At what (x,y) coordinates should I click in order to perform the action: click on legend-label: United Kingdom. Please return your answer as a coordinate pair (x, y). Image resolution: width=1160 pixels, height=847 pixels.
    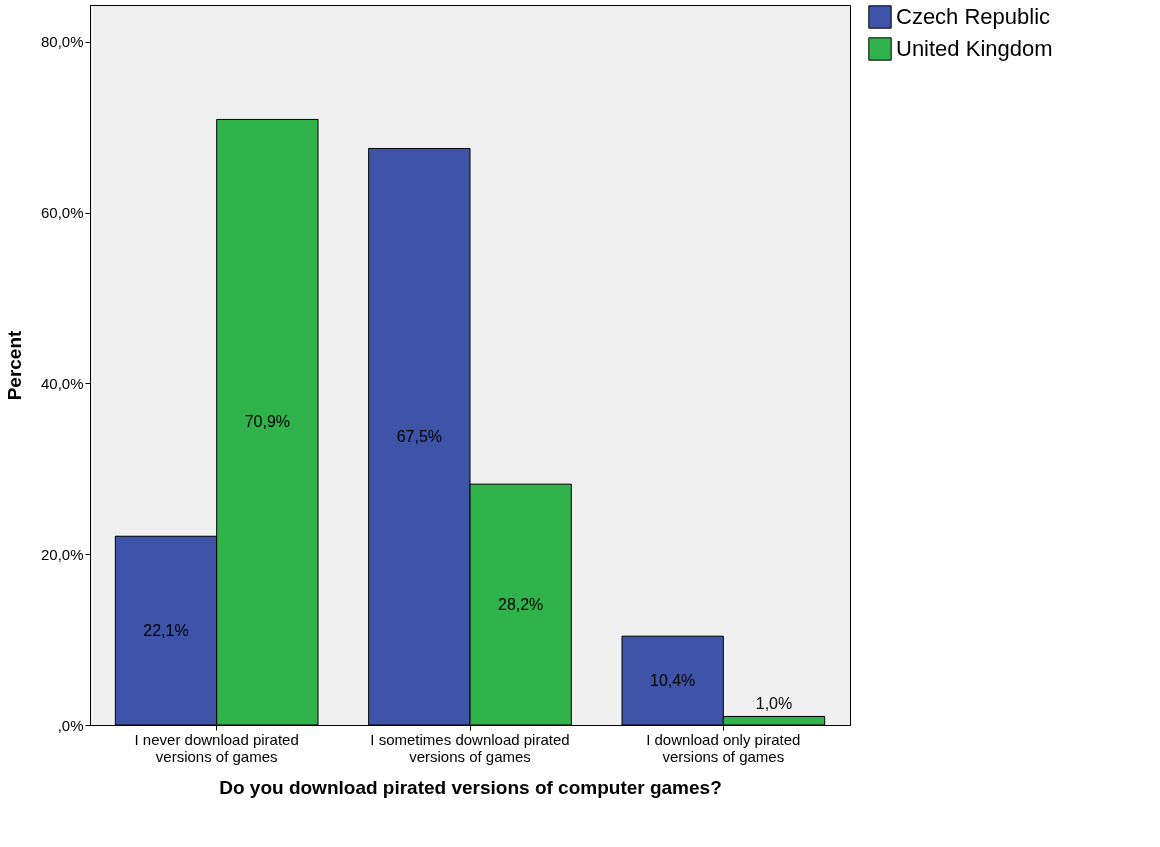
    Looking at the image, I should click on (974, 48).